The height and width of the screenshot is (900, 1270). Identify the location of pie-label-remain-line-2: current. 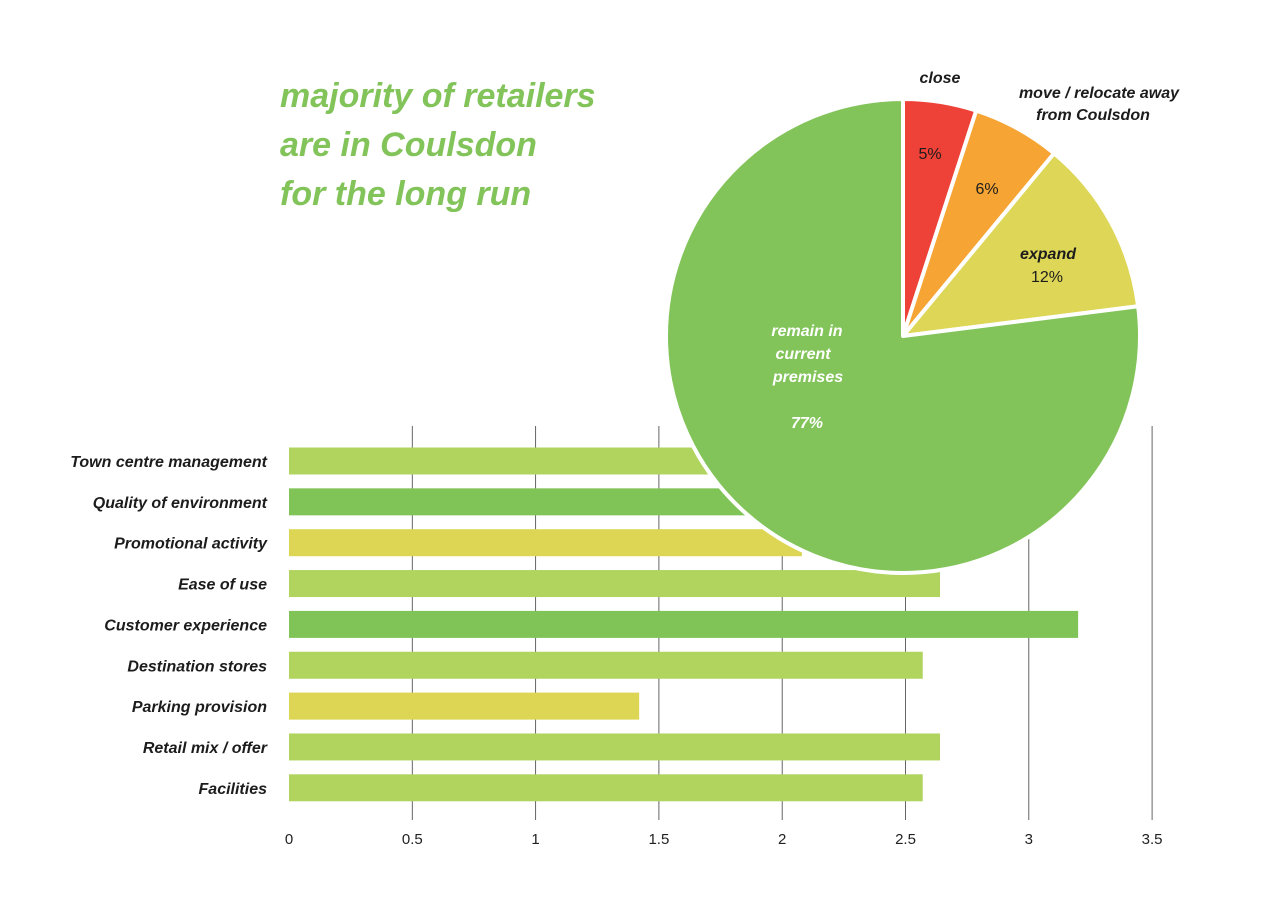
(803, 354).